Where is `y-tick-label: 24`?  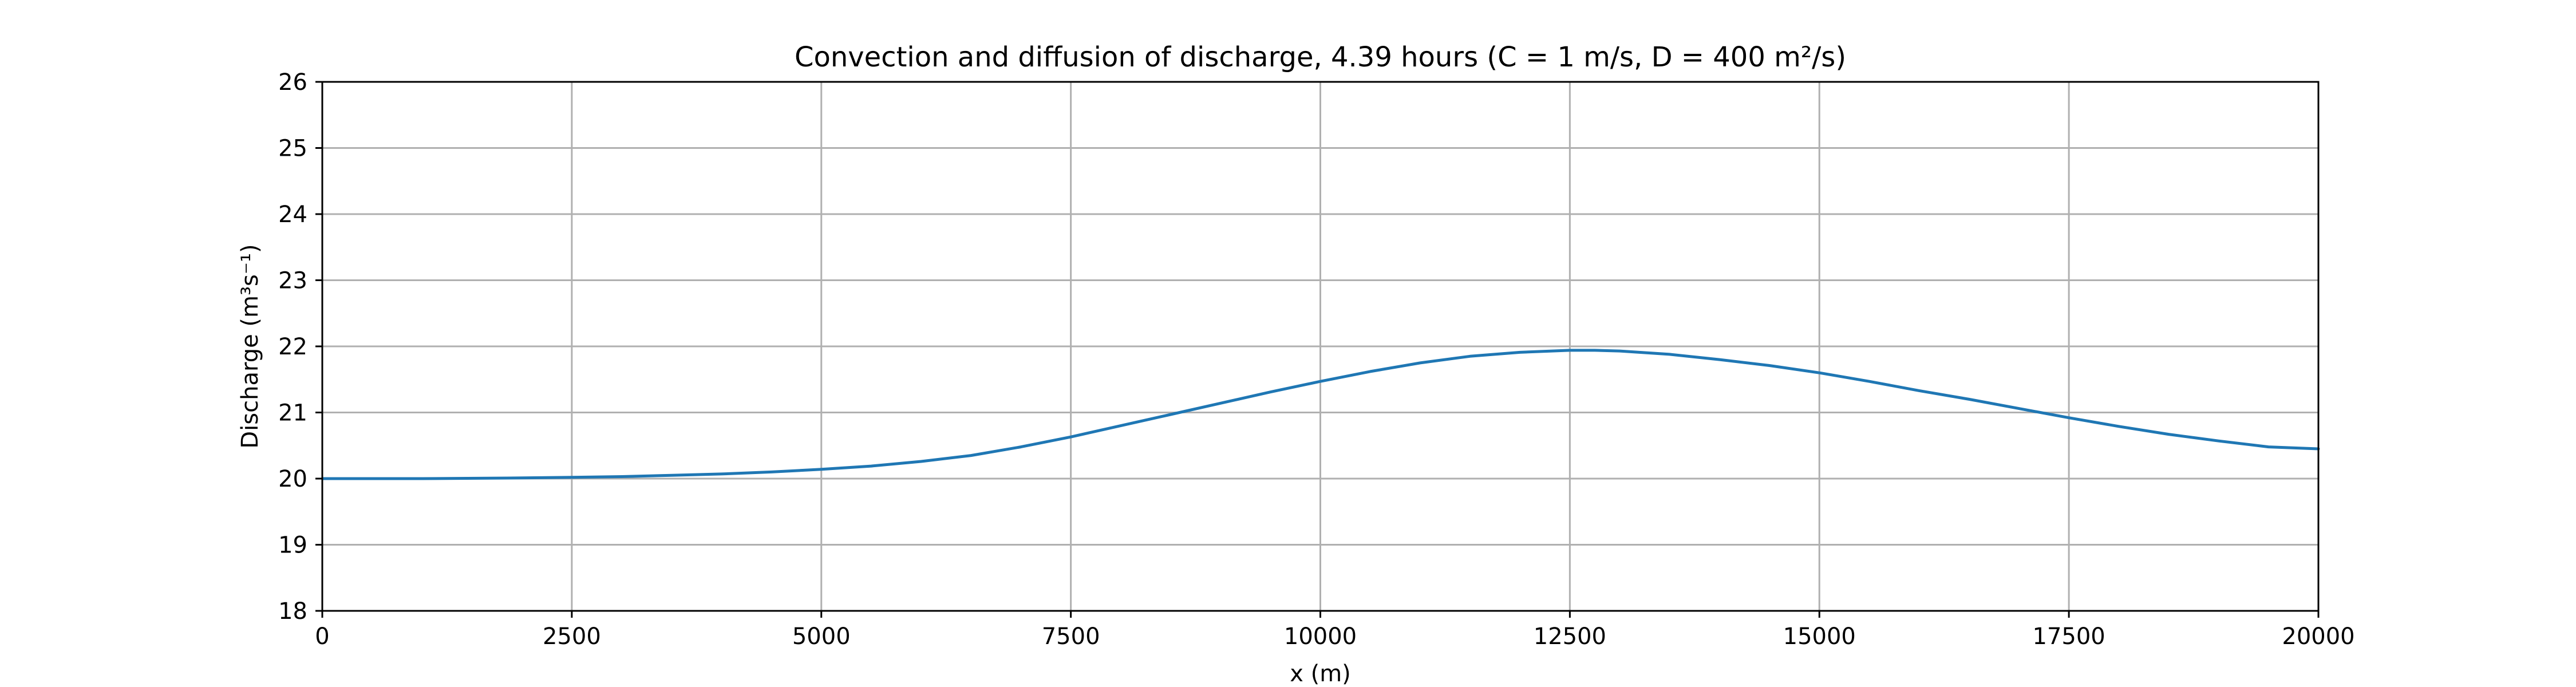 y-tick-label: 24 is located at coordinates (292, 215).